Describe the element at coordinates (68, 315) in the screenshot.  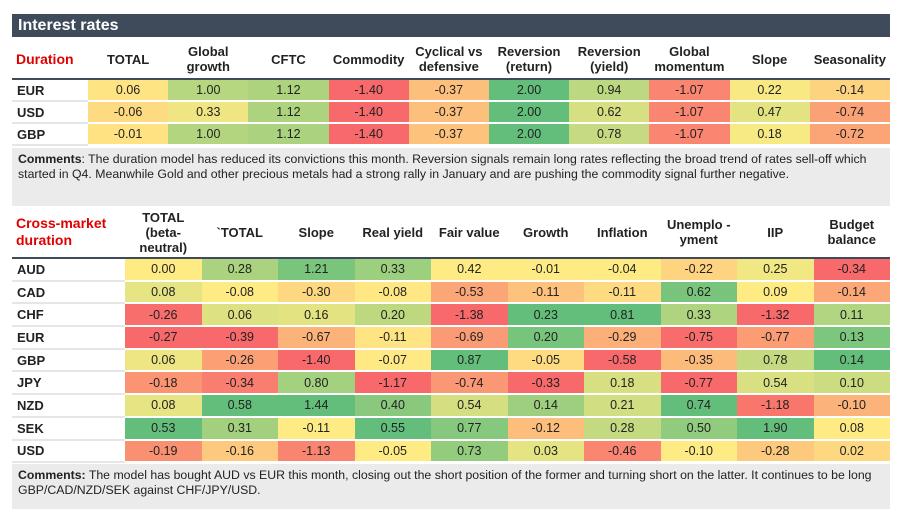
I see `row-label: CHF` at that location.